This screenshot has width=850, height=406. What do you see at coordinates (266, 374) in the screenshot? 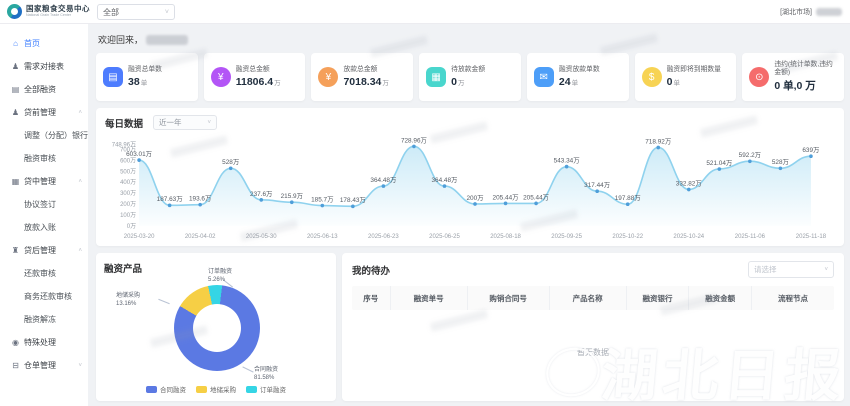
I see `slice-label-contract: 合同融资 81.58%` at bounding box center [266, 374].